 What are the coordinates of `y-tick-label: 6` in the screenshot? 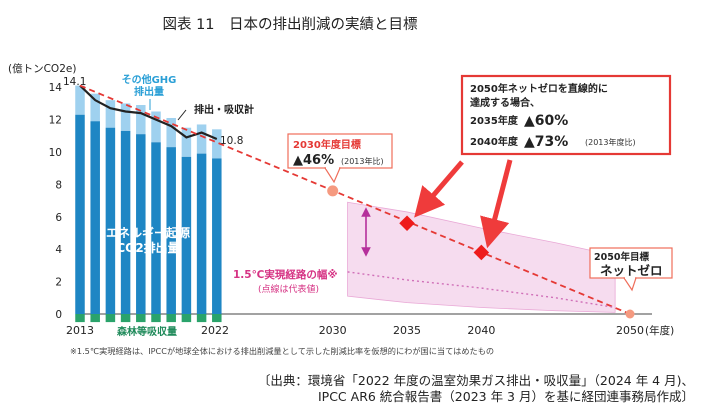 It's located at (58, 218).